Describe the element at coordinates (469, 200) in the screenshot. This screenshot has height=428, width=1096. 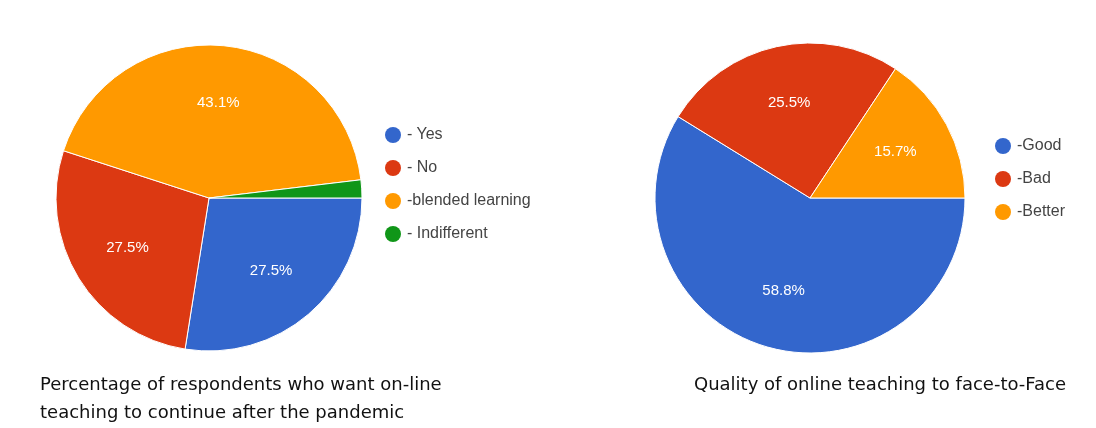
I see `legend-label: -blended learning` at that location.